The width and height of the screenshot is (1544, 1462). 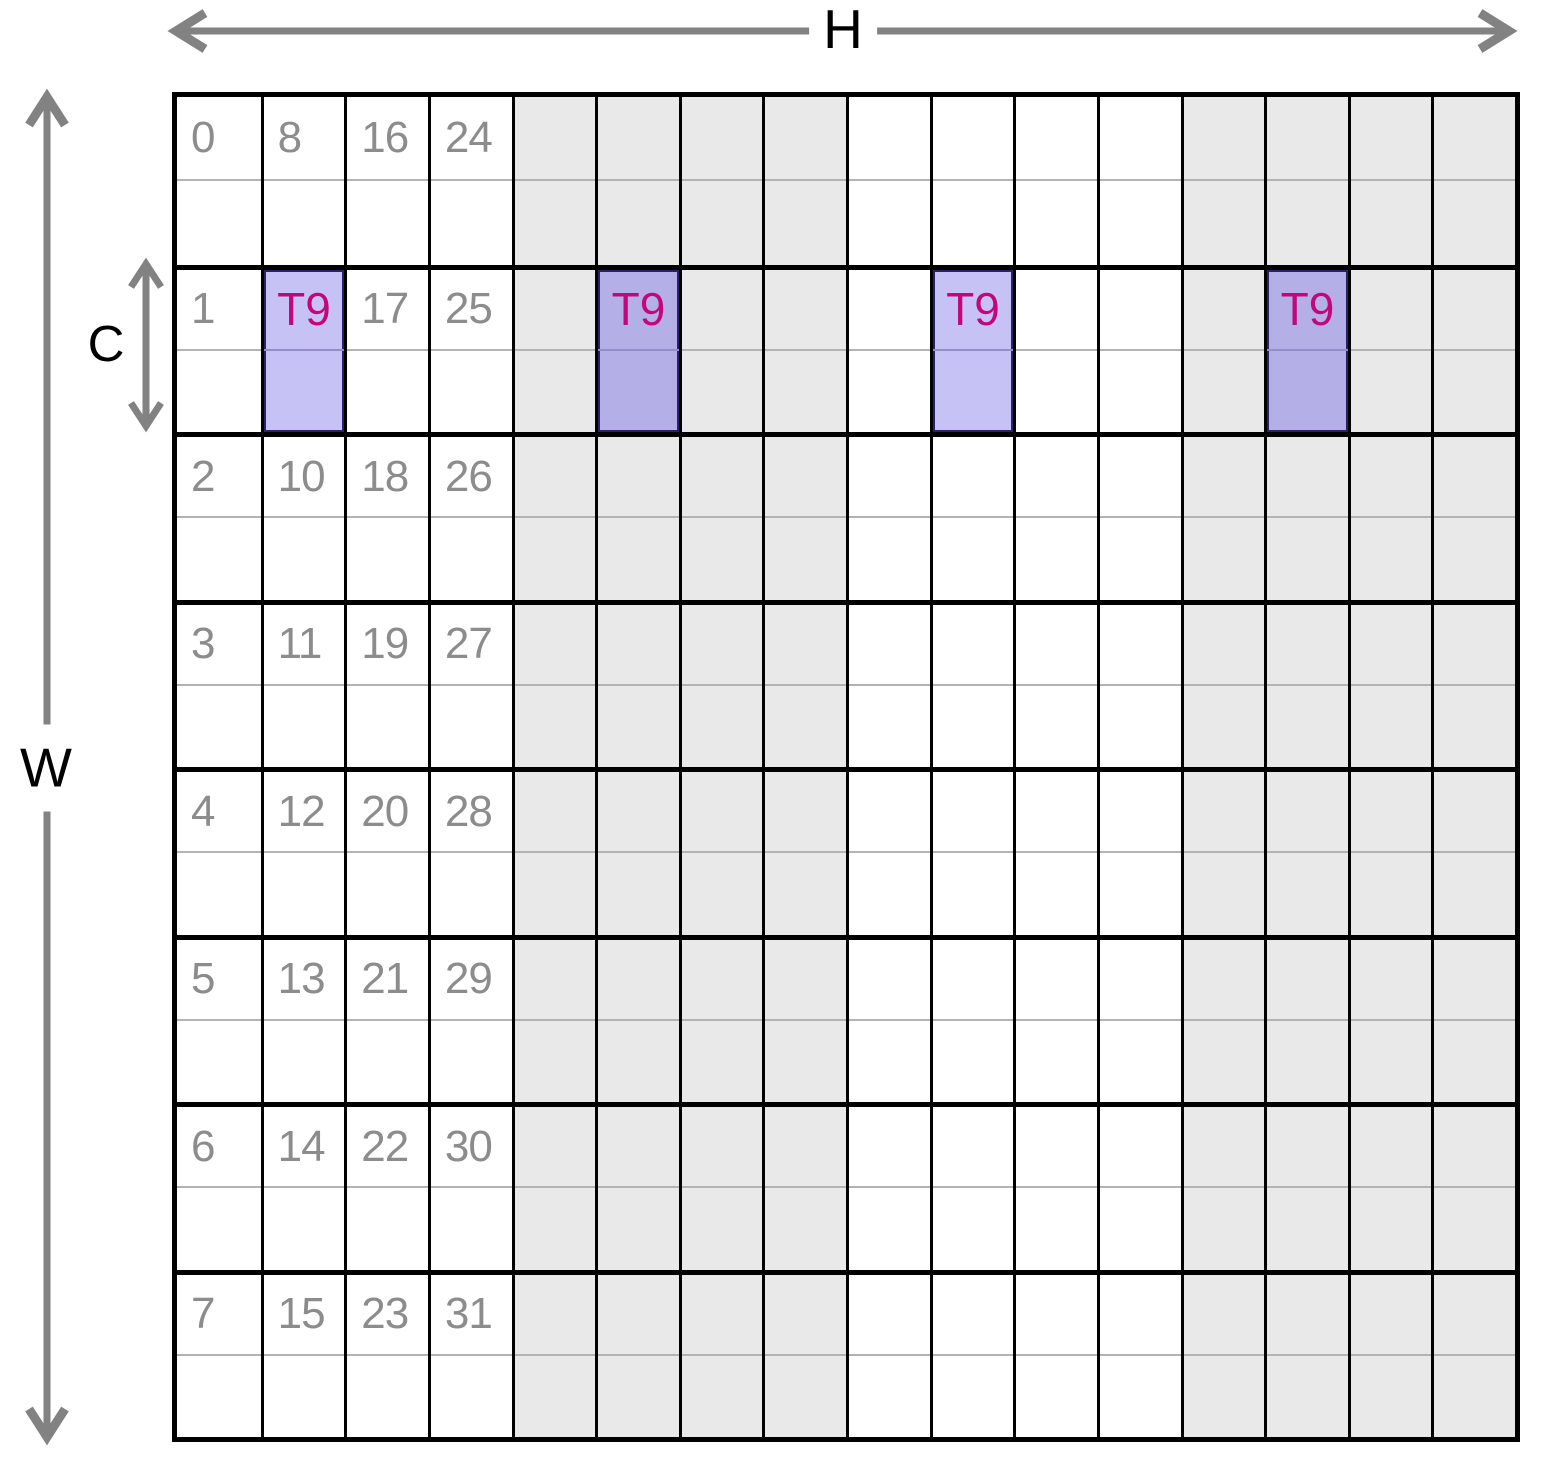 What do you see at coordinates (304, 139) in the screenshot?
I see `cell-sub-row-top: 8` at bounding box center [304, 139].